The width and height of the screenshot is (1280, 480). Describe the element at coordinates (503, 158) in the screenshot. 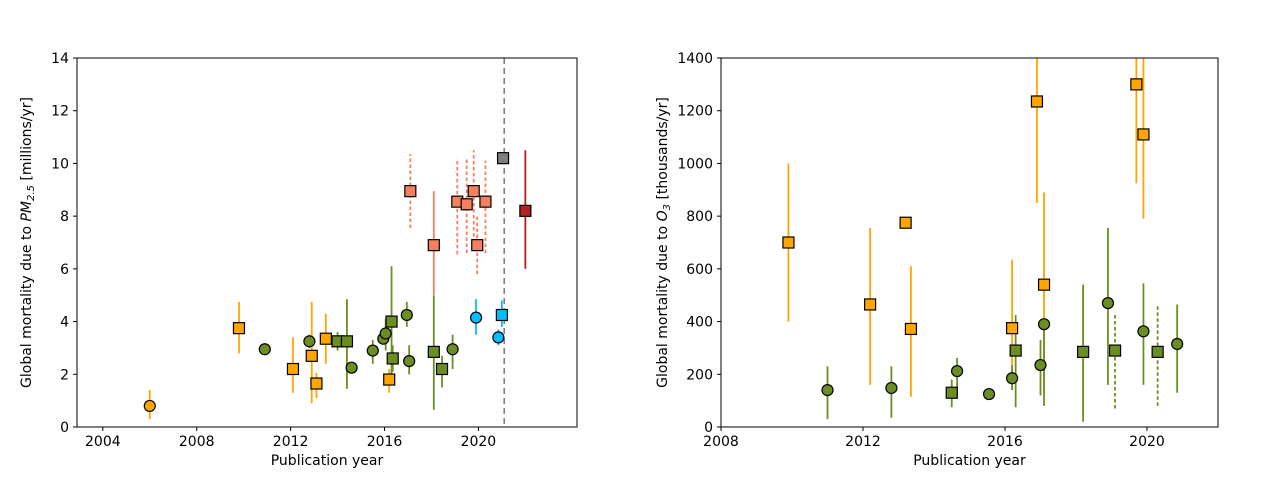

I see `data-point-gray-square` at that location.